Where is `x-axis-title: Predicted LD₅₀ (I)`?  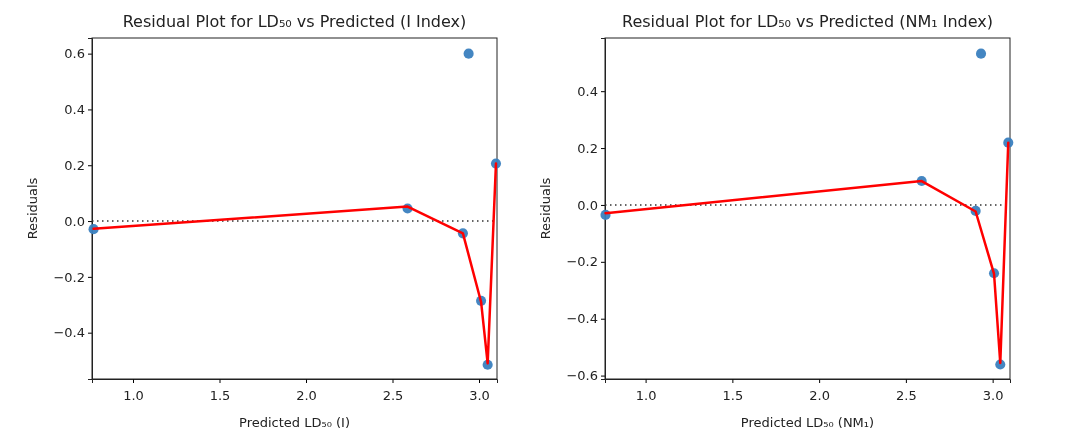
x-axis-title: Predicted LD₅₀ (I) is located at coordinates (294, 422).